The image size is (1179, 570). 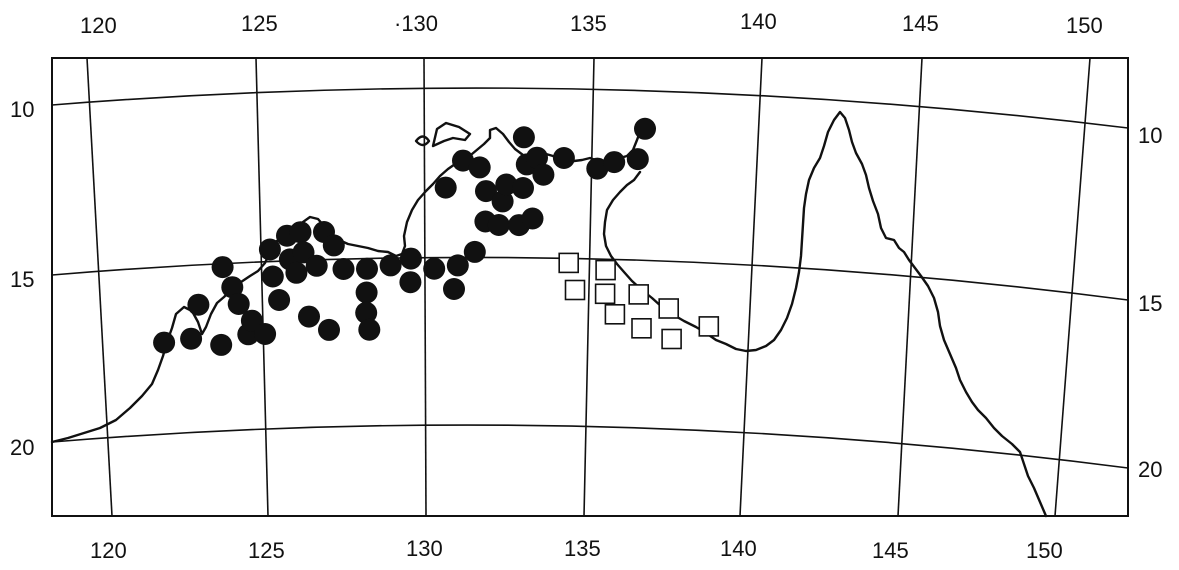 What do you see at coordinates (920, 23) in the screenshot?
I see `top-lon-label: 145` at bounding box center [920, 23].